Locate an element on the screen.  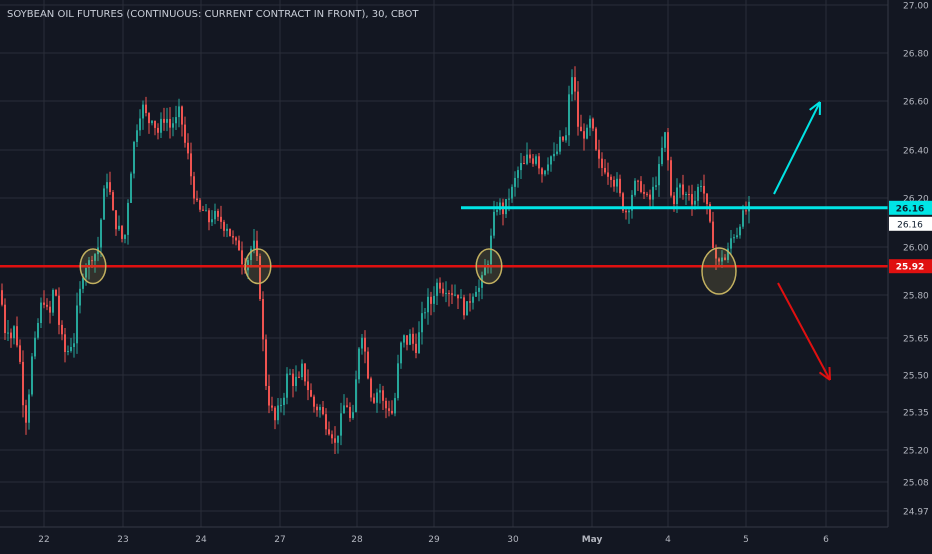
y-tick-label: 25.20 is located at coordinates (916, 452).